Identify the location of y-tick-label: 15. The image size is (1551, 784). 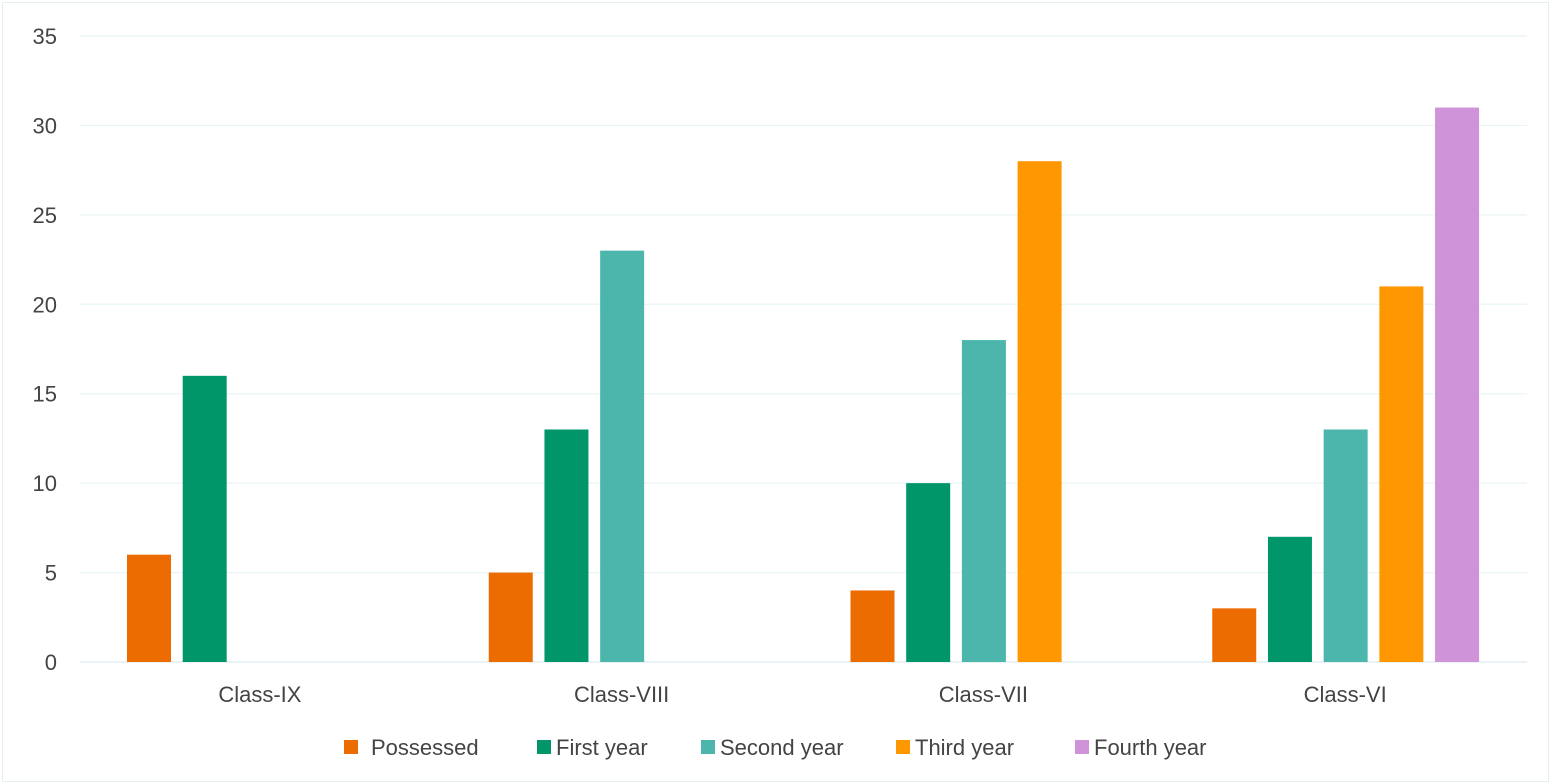
(45, 394).